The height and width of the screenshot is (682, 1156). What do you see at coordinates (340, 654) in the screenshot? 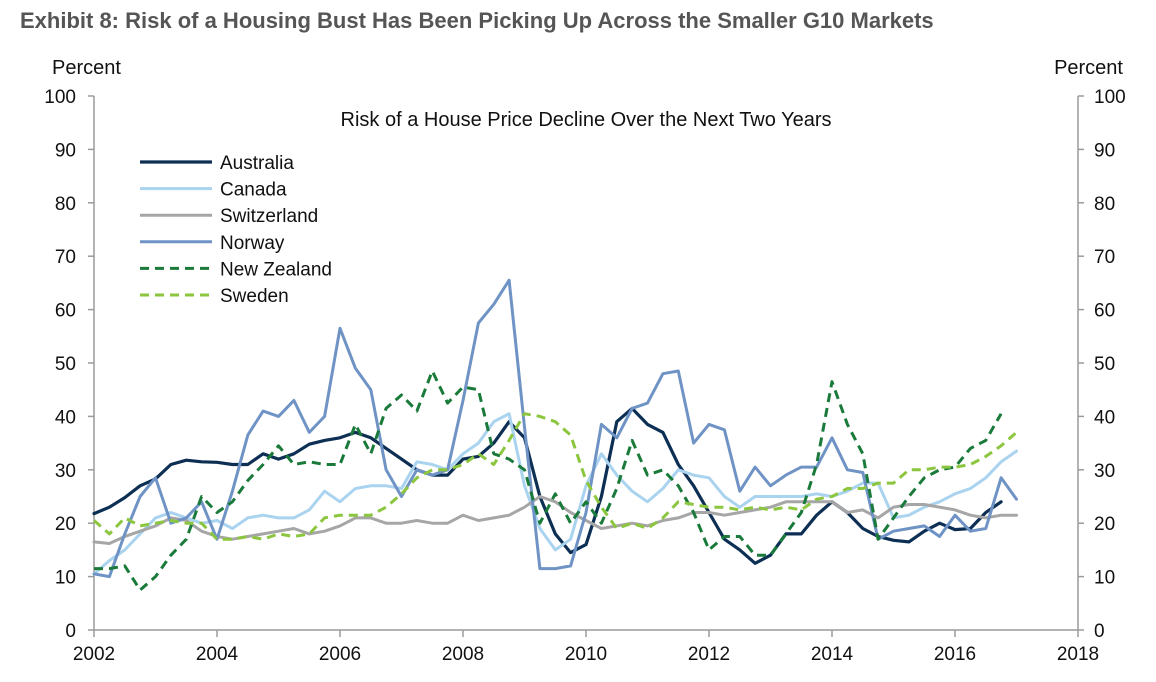
I see `x-tick-label: 2006` at bounding box center [340, 654].